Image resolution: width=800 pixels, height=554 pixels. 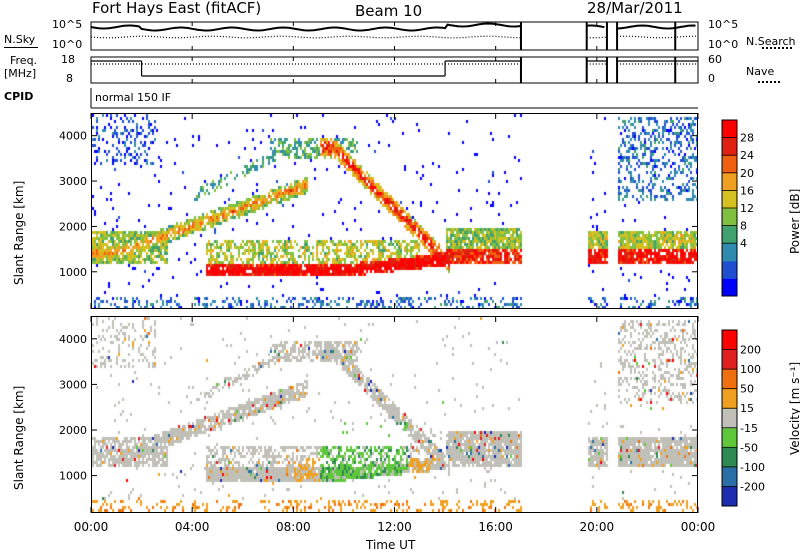 What do you see at coordinates (133, 97) in the screenshot?
I see `cpid-text: normal 150 IF` at bounding box center [133, 97].